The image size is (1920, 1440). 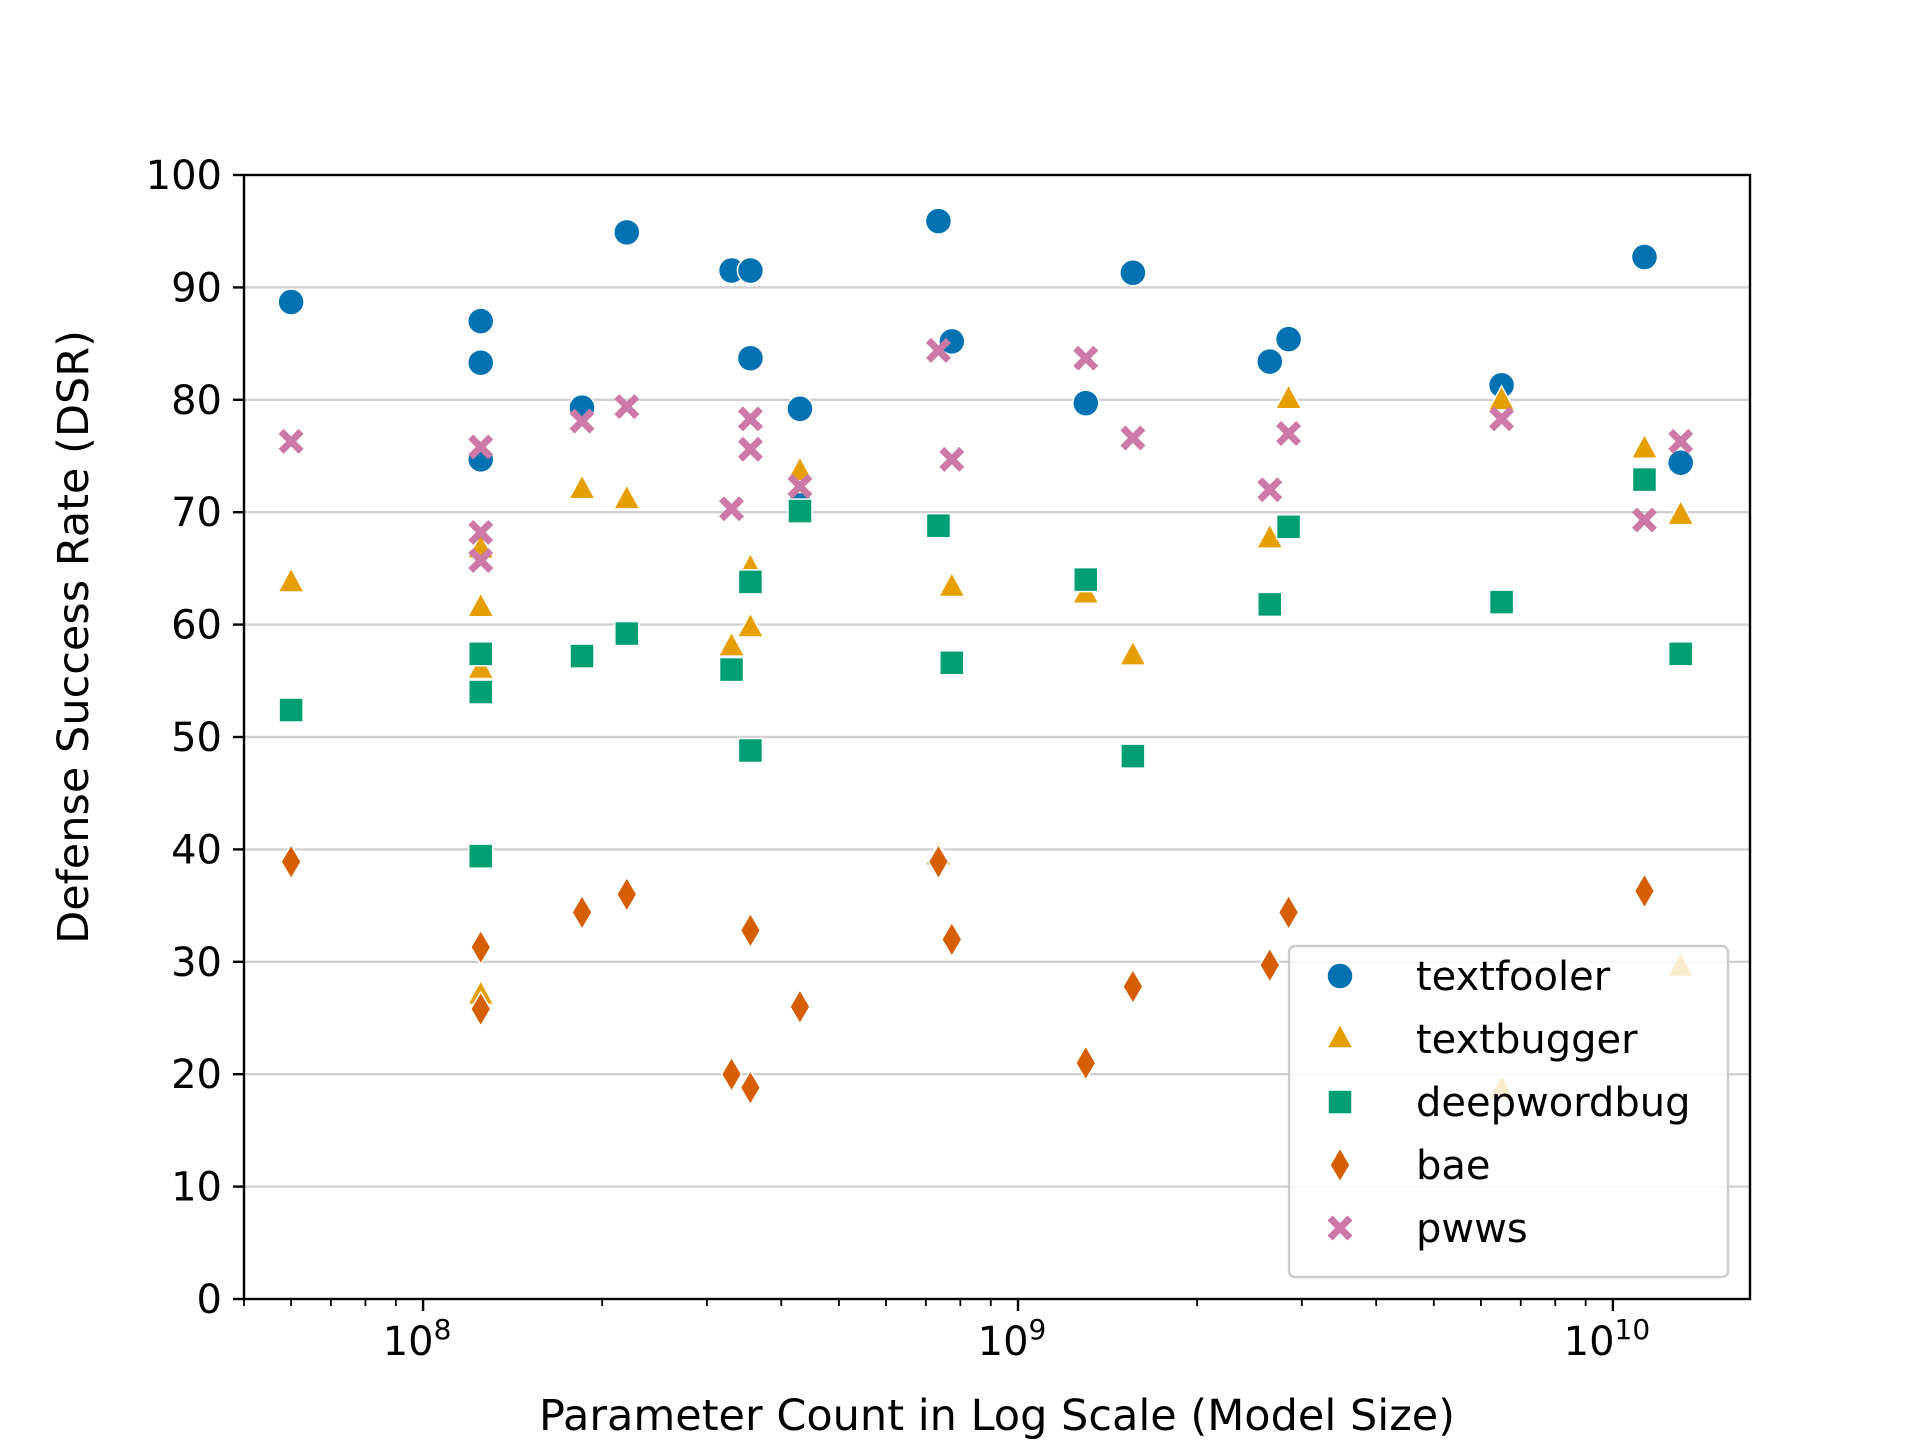 What do you see at coordinates (1527, 1040) in the screenshot?
I see `legend-label-textbugger: textbugger` at bounding box center [1527, 1040].